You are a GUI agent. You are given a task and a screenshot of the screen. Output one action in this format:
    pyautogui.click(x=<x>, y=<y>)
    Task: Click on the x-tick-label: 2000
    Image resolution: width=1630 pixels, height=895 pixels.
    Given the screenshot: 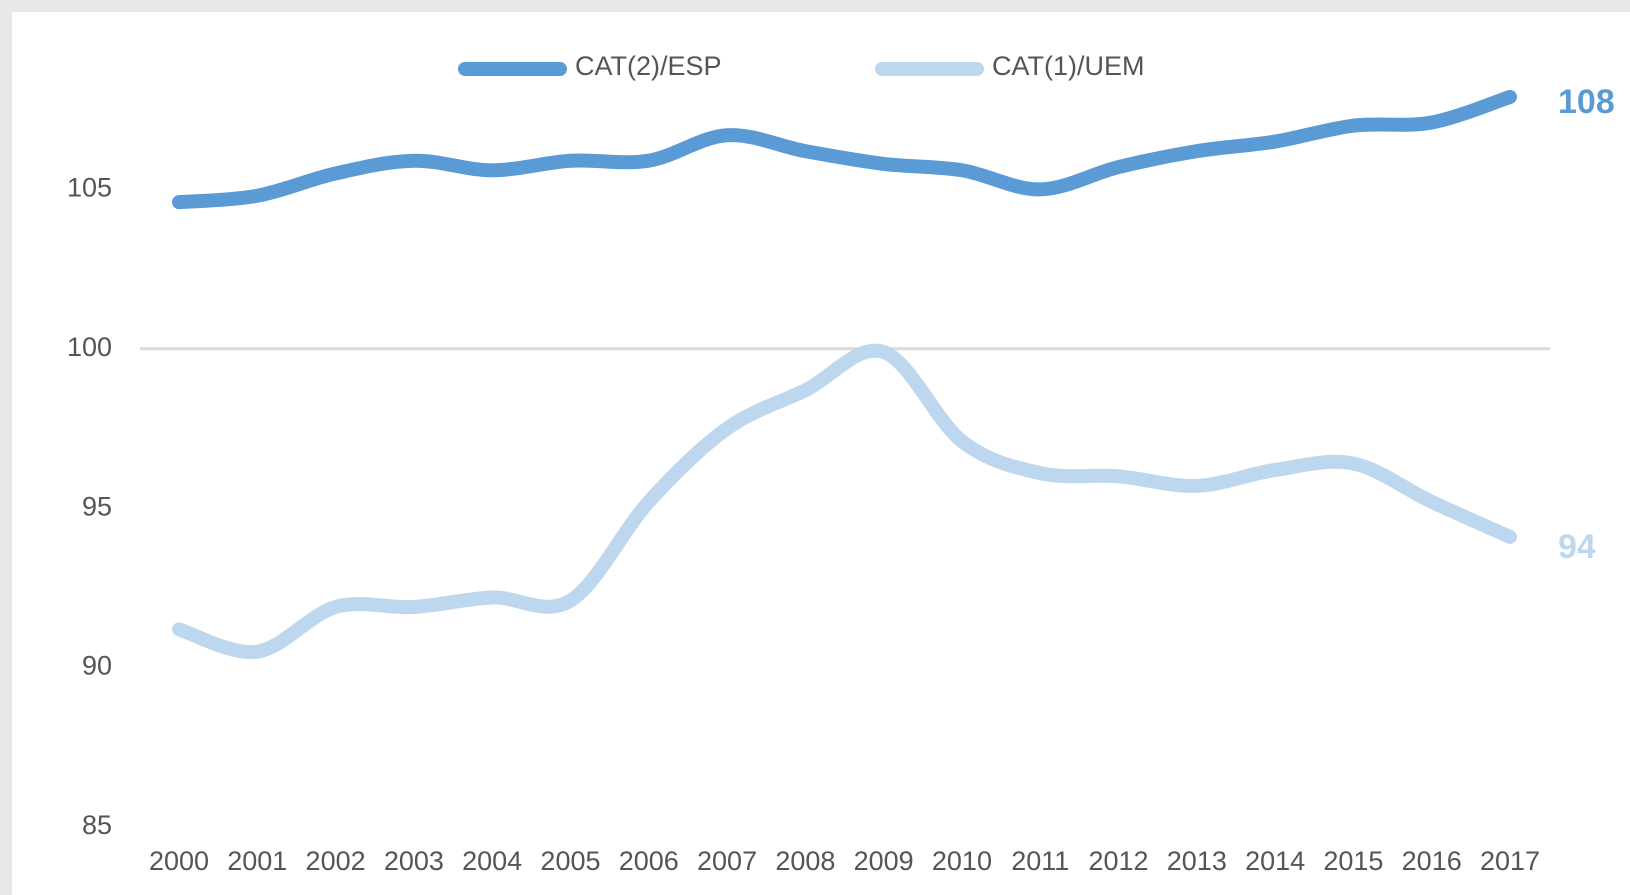 What is the action you would take?
    pyautogui.click(x=179, y=861)
    